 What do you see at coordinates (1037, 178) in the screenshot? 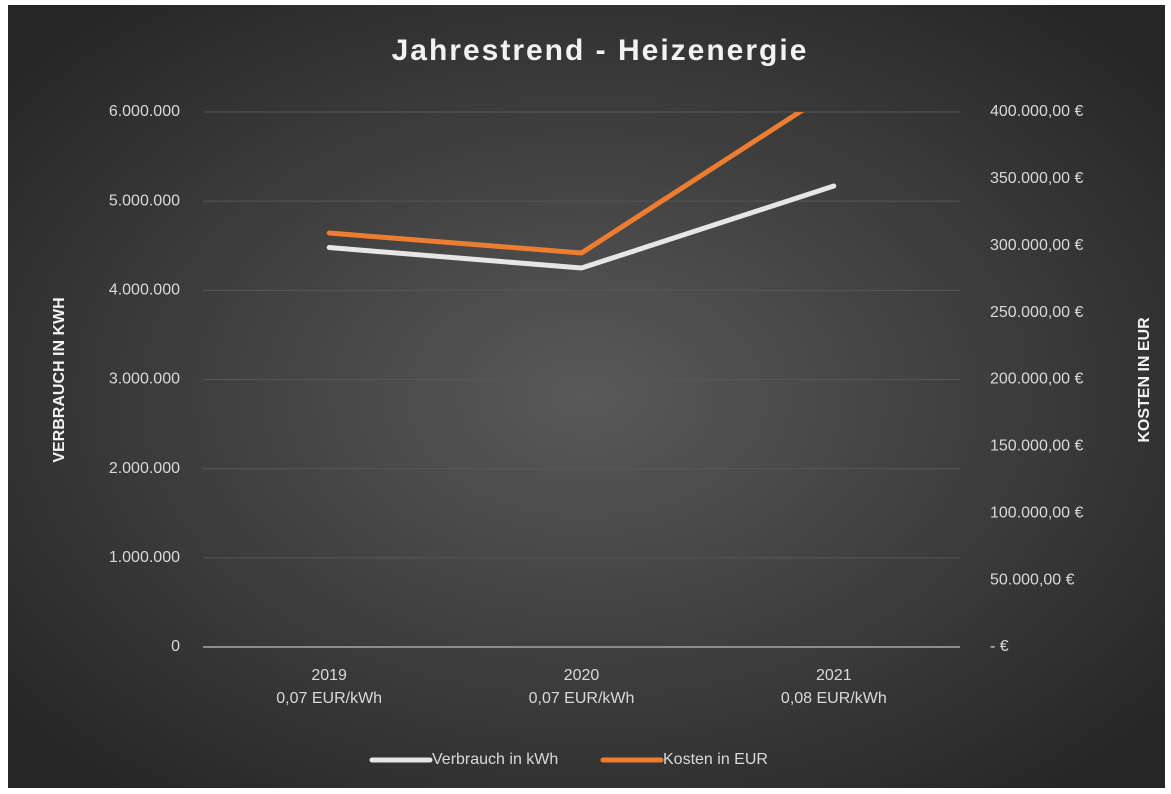
I see `y2-tick-label: 350.000,00 €` at bounding box center [1037, 178].